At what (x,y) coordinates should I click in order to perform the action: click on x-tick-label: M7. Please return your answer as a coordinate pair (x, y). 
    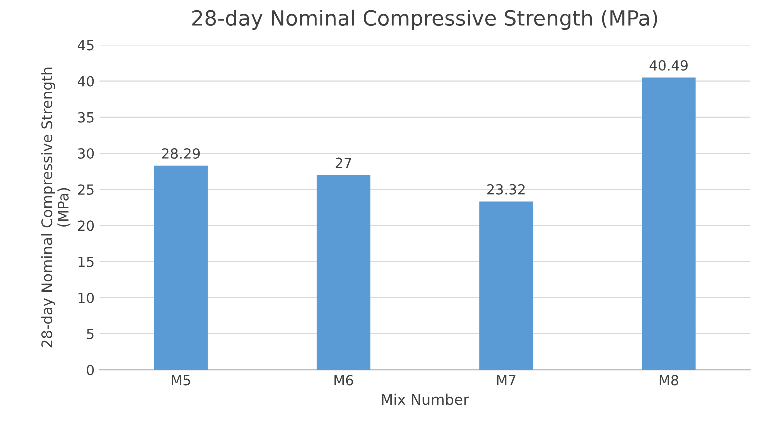
    Looking at the image, I should click on (506, 380).